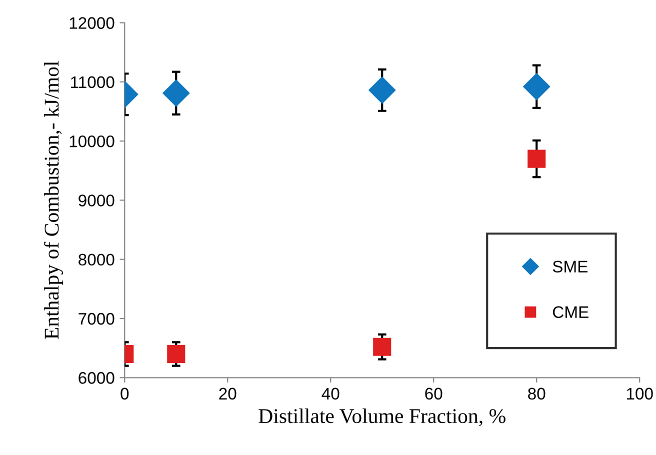  What do you see at coordinates (433, 394) in the screenshot?
I see `x-tick-label: 60` at bounding box center [433, 394].